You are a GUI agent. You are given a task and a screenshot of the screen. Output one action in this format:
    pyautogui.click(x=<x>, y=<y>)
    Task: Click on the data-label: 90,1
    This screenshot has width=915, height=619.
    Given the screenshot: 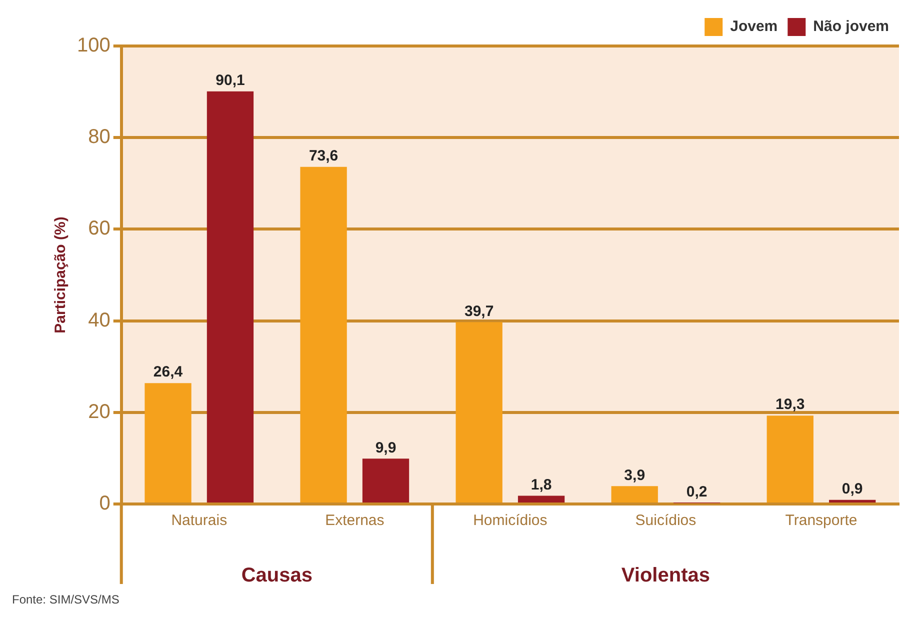 What is the action you would take?
    pyautogui.click(x=230, y=80)
    